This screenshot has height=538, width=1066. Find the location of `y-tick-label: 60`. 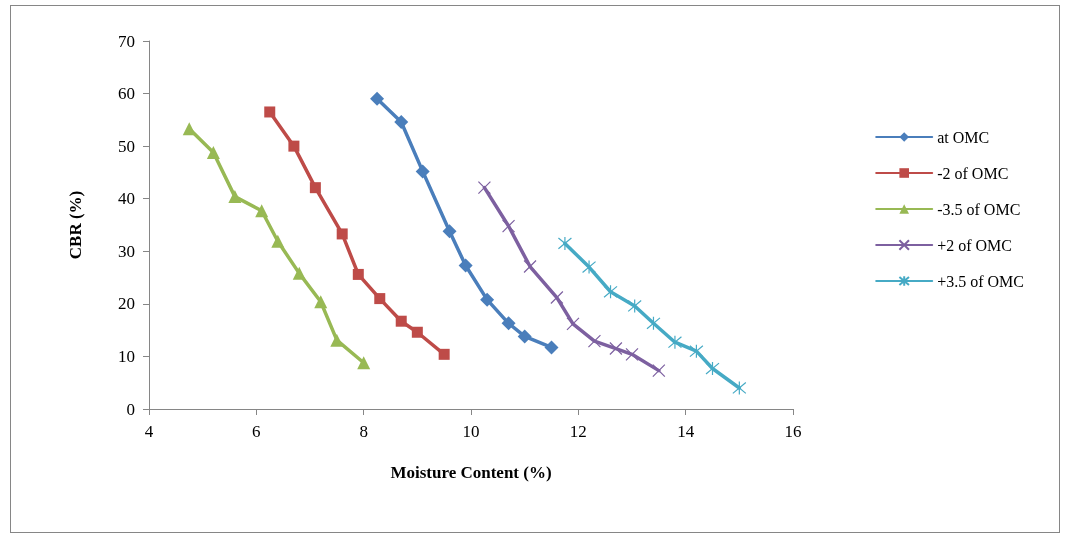

y-tick-label: 60 is located at coordinates (126, 94).